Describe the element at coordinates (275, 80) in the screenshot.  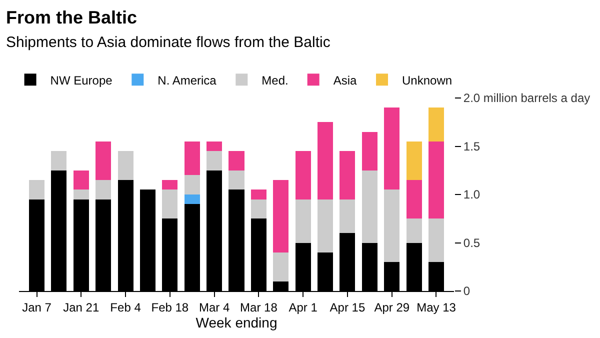
I see `legend-label: Med.` at that location.